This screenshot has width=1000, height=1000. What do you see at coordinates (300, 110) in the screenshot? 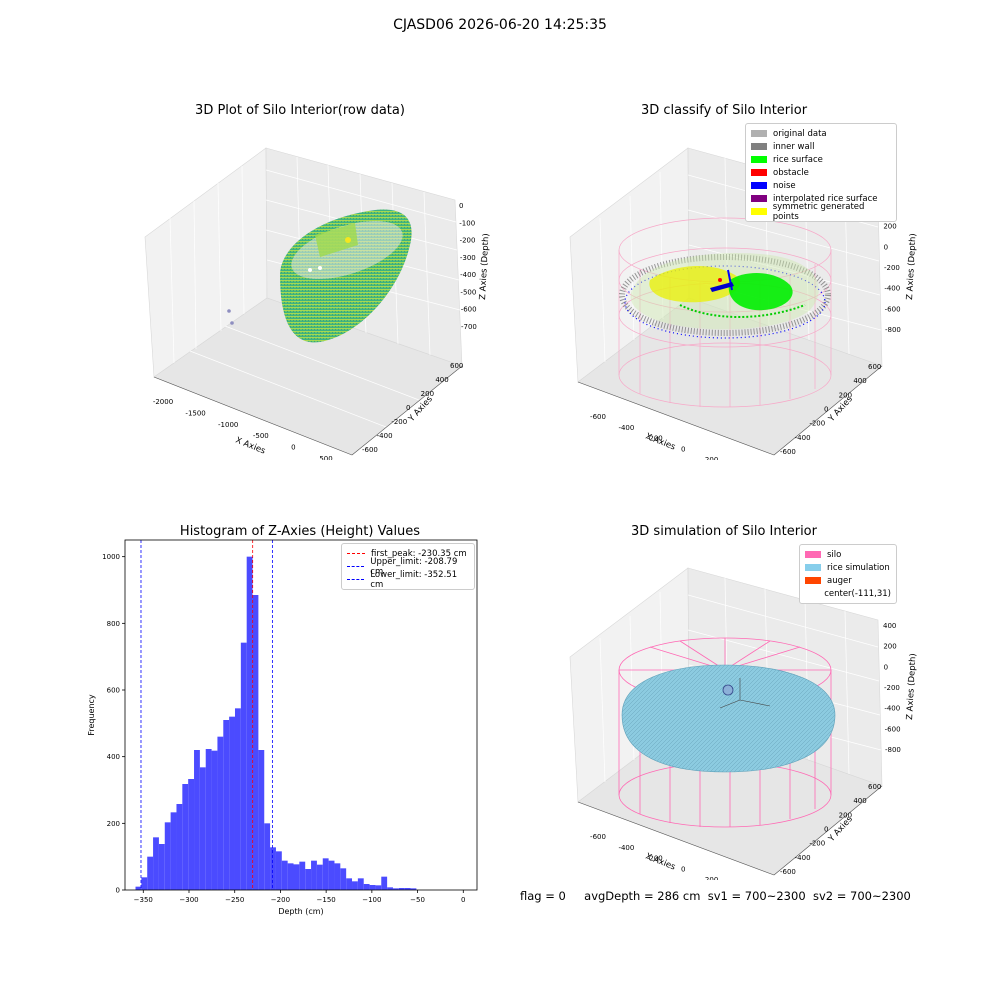
I see `raw-plot-title: 3D Plot of Silo Interior(row data)` at bounding box center [300, 110].